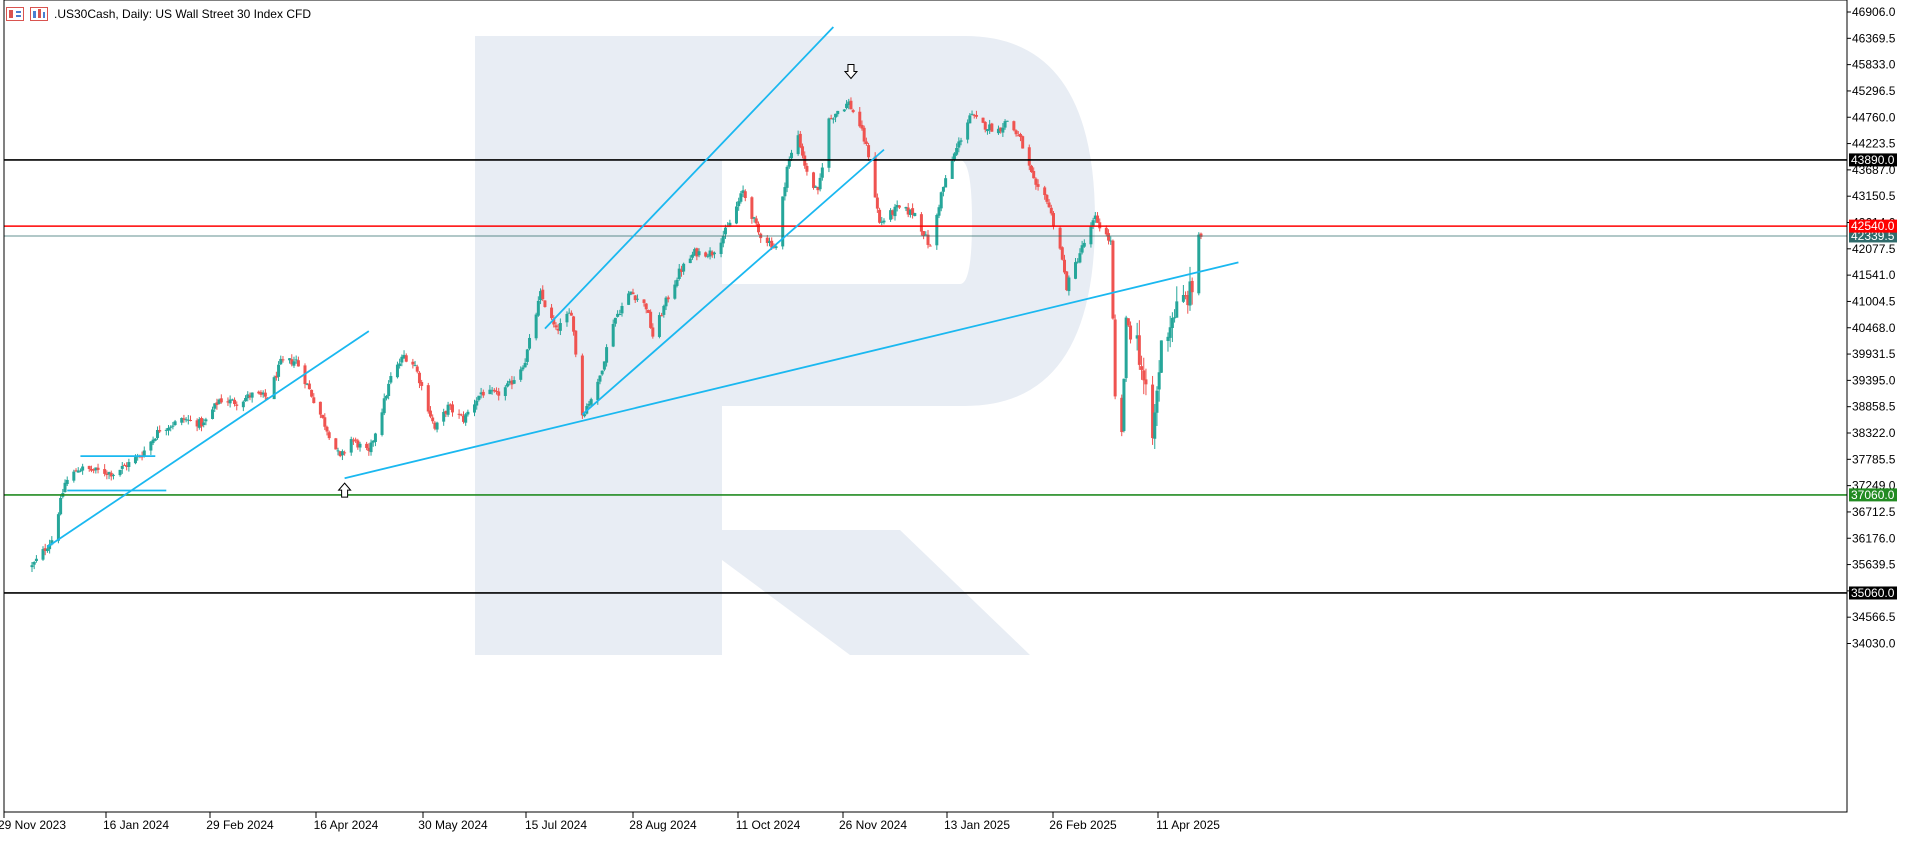 The width and height of the screenshot is (1907, 842). What do you see at coordinates (1873, 160) in the screenshot?
I see `resistance-line-label: 43890.0` at bounding box center [1873, 160].